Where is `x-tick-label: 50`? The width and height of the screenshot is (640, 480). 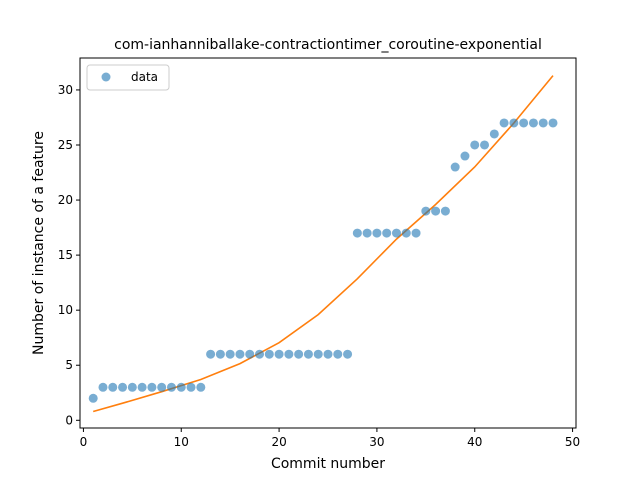
x-tick-label: 50 is located at coordinates (572, 442).